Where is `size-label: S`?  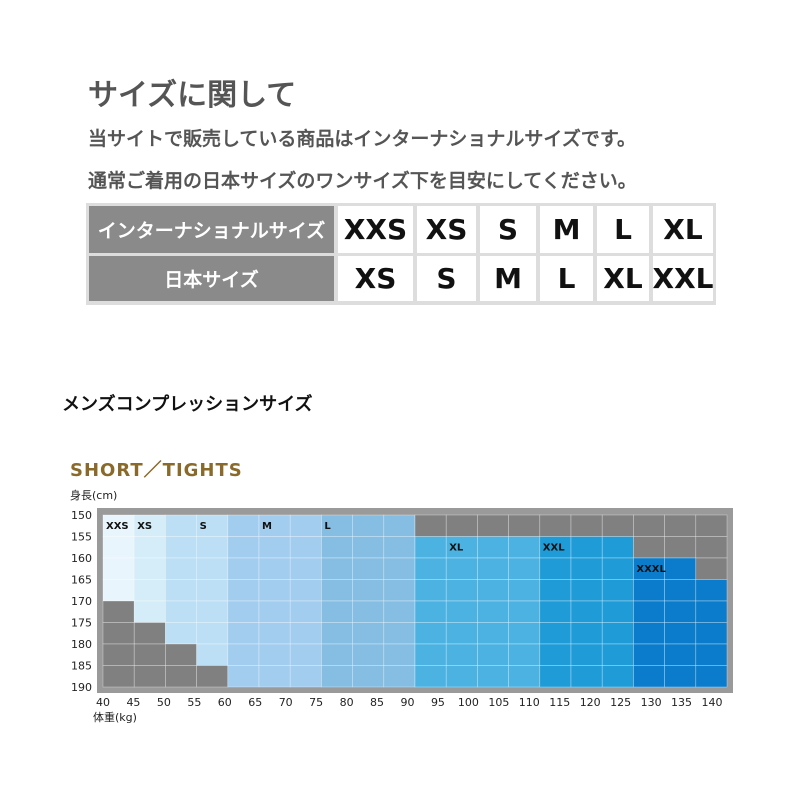
size-label: S is located at coordinates (203, 526).